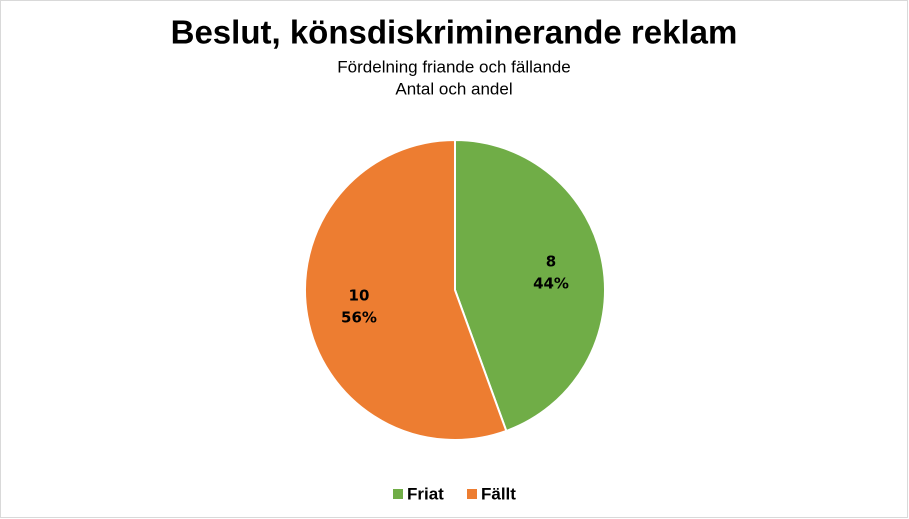 The image size is (909, 519). I want to click on chart-title: Beslut, könsdiskriminerande reklam, so click(454, 32).